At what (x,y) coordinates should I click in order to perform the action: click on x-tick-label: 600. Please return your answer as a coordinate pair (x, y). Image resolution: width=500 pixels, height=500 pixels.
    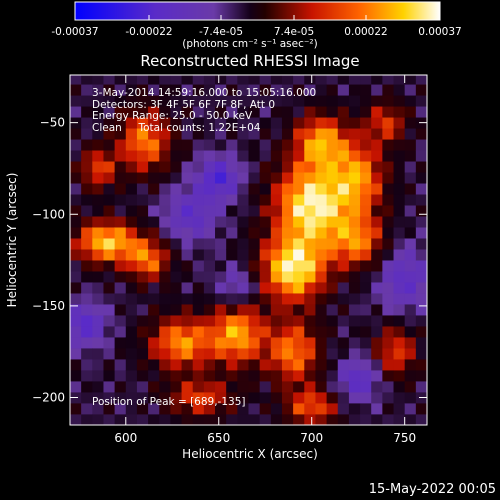
    Looking at the image, I should click on (125, 438).